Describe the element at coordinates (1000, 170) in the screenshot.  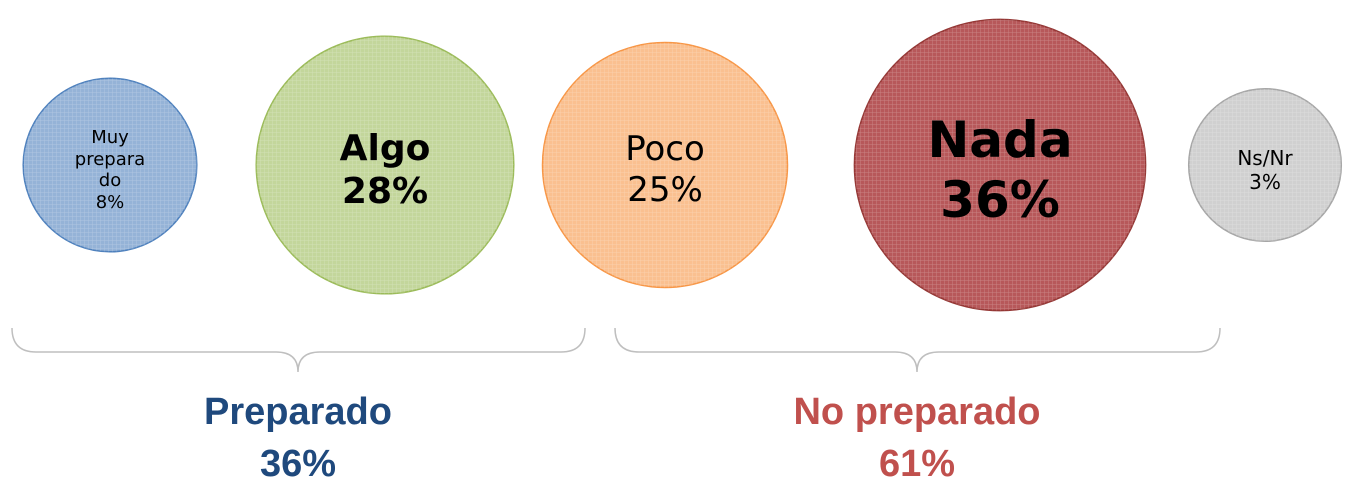
I see `bubble-label: Nada 36%` at that location.